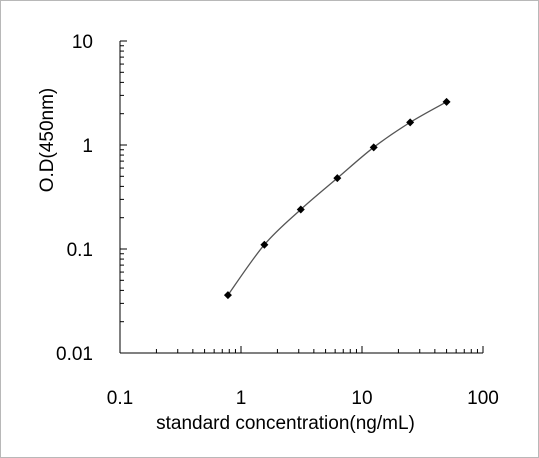  I want to click on y-tick-label: 10, so click(82, 42).